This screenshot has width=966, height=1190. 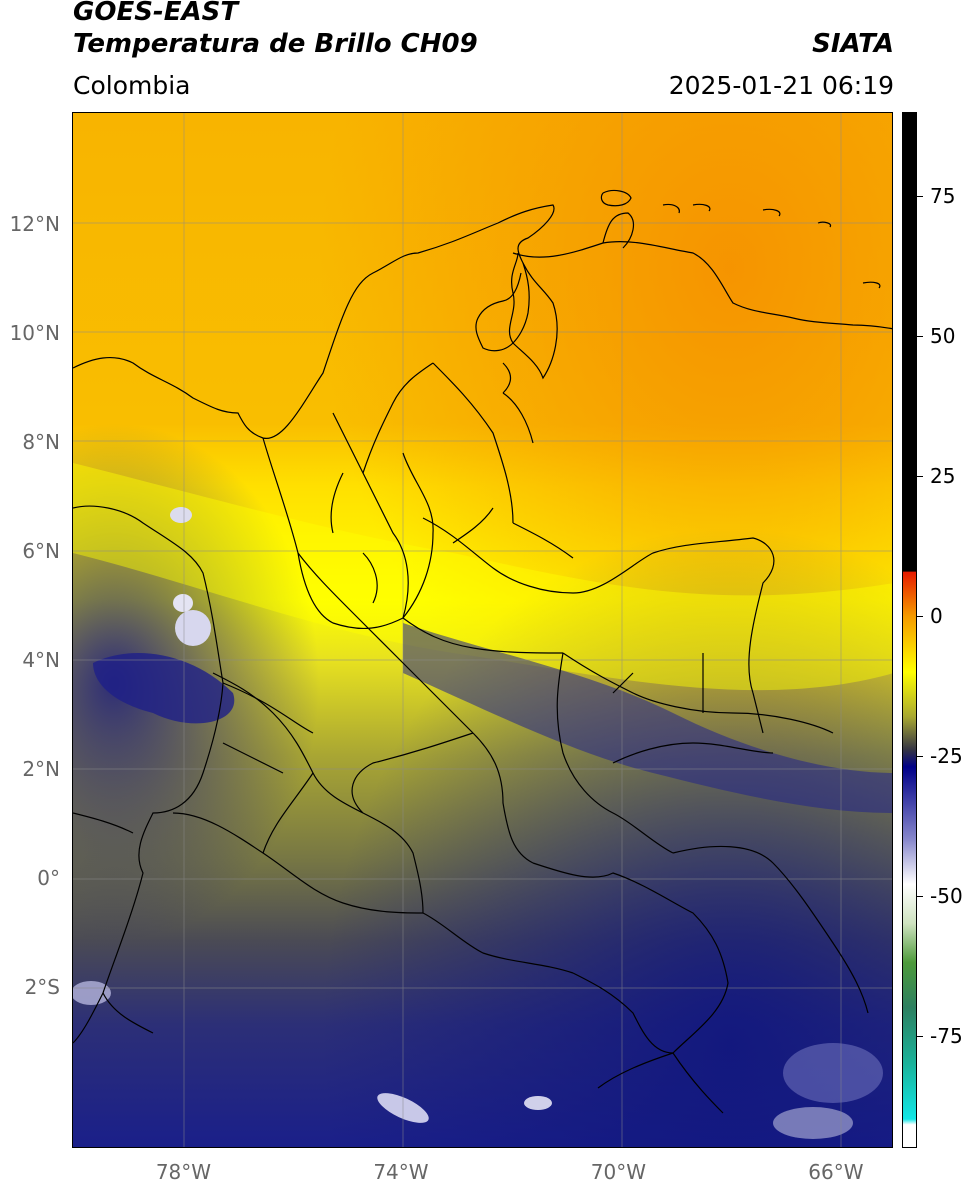 I want to click on colorbar-tick-label: 25, so click(x=943, y=476).